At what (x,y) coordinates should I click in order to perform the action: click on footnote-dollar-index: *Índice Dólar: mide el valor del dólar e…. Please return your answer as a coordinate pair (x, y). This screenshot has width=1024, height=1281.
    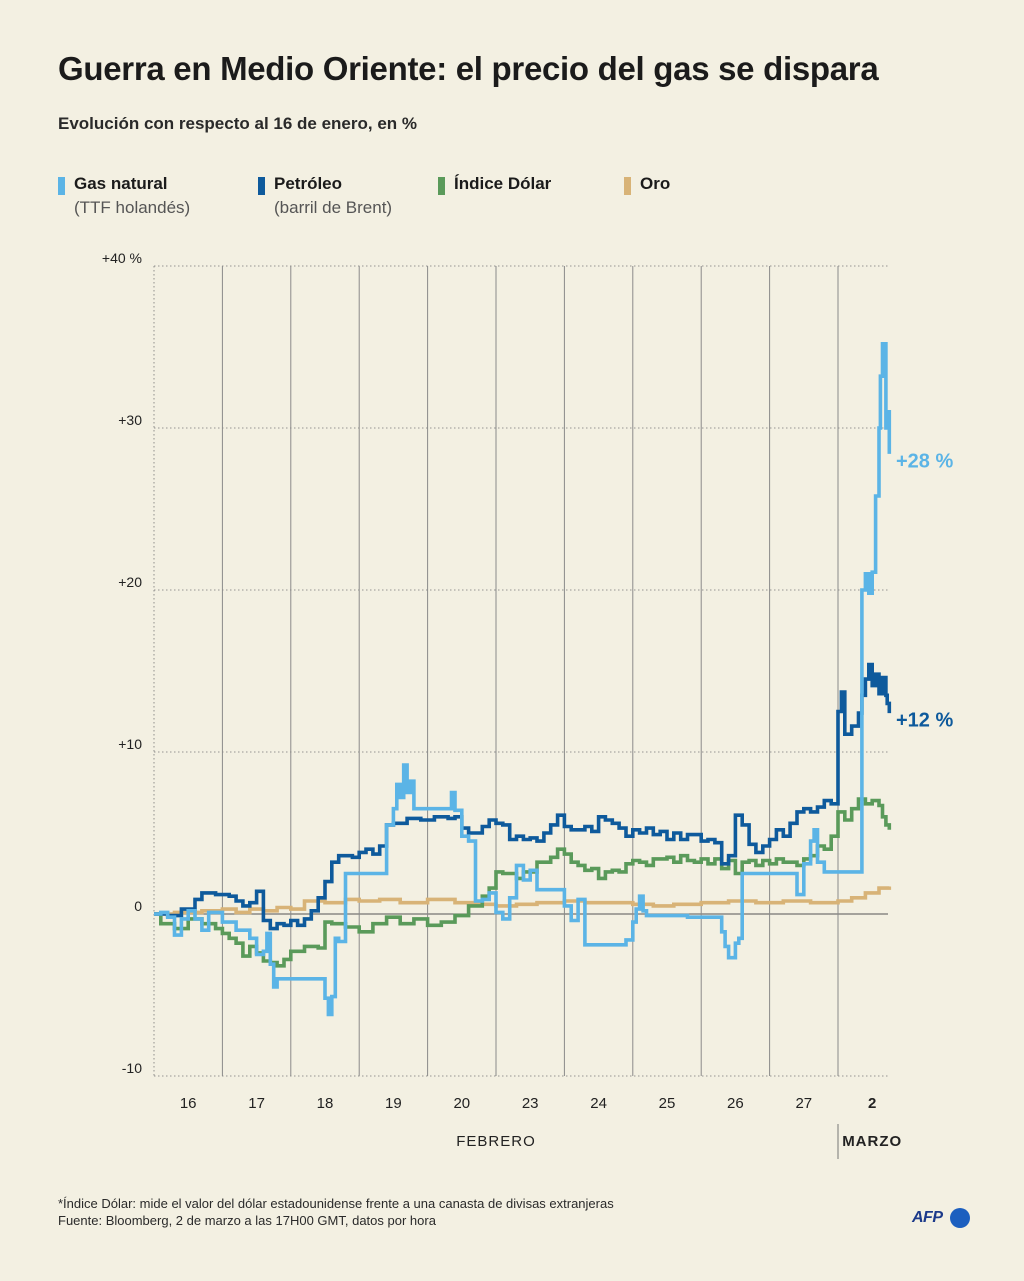
    Looking at the image, I should click on (336, 1203).